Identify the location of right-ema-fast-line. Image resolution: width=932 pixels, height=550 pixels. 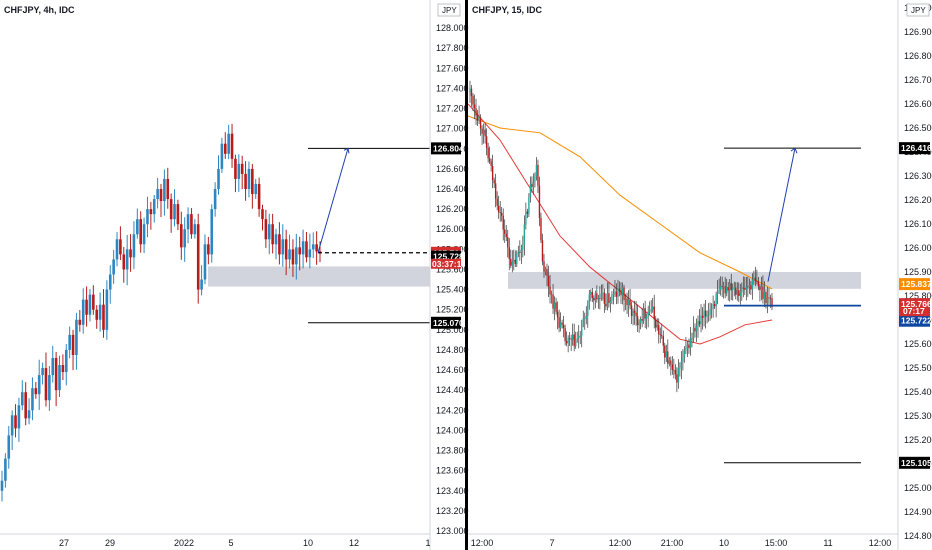
(620, 224).